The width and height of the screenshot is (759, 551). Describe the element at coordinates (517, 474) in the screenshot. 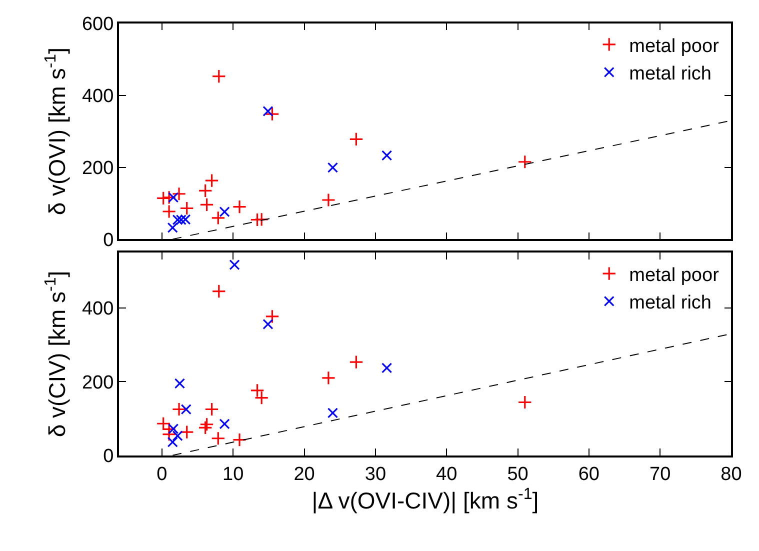

I see `x-tick-label: 50` at that location.